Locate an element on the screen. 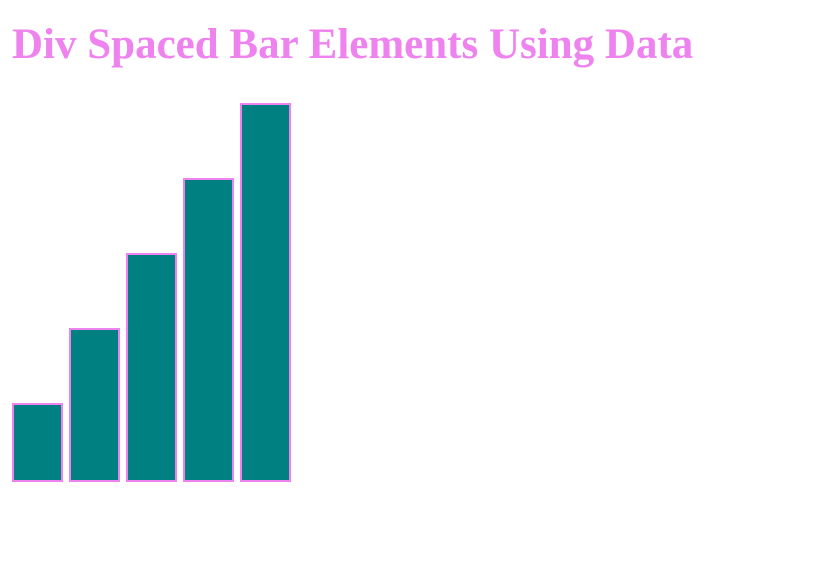 Image resolution: width=815 pixels, height=583 pixels. chart-title: Div Spaced Bar Elements Using Data is located at coordinates (352, 44).